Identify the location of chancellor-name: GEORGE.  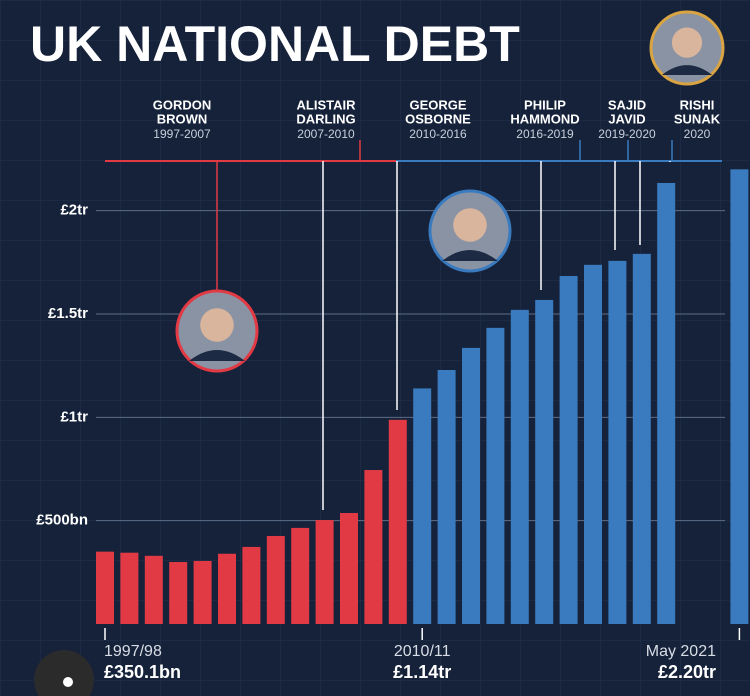
(437, 104).